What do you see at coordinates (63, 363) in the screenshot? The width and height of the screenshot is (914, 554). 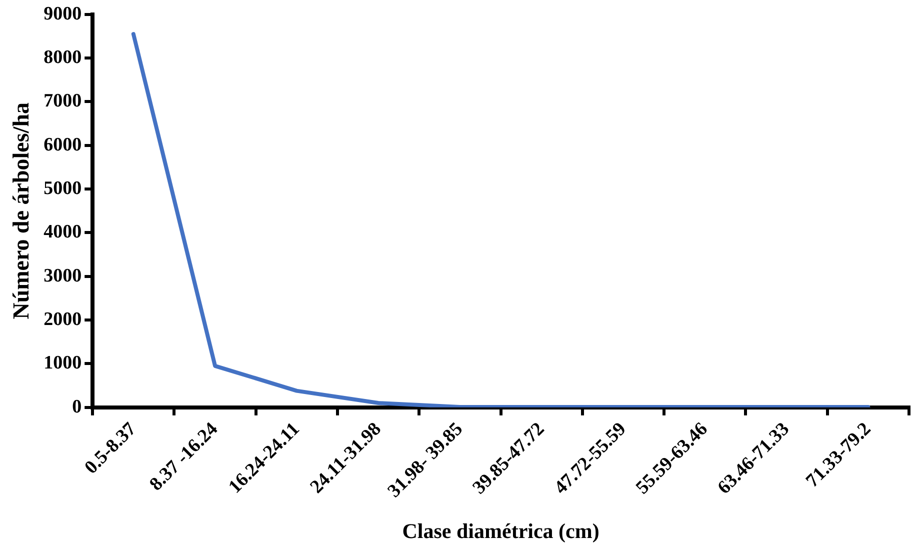 I see `y-tick-label: 1000` at bounding box center [63, 363].